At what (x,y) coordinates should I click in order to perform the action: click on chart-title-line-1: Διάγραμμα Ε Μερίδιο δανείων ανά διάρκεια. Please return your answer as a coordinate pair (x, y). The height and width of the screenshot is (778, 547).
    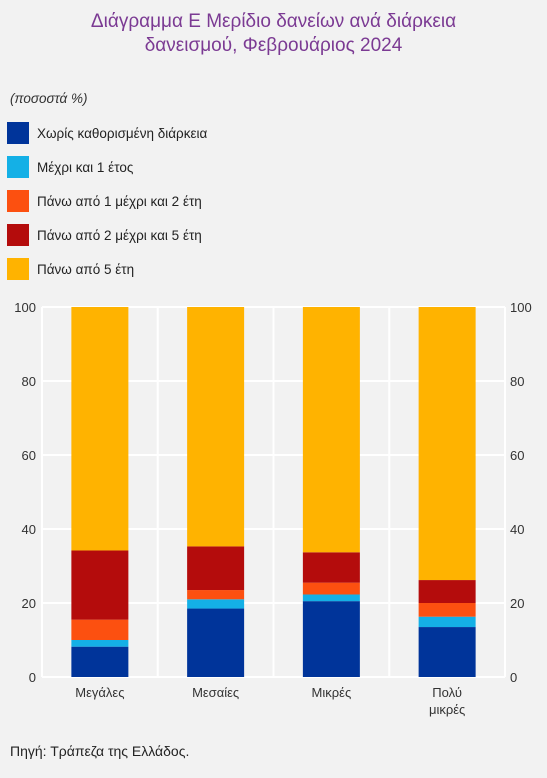
    Looking at the image, I should click on (273, 21).